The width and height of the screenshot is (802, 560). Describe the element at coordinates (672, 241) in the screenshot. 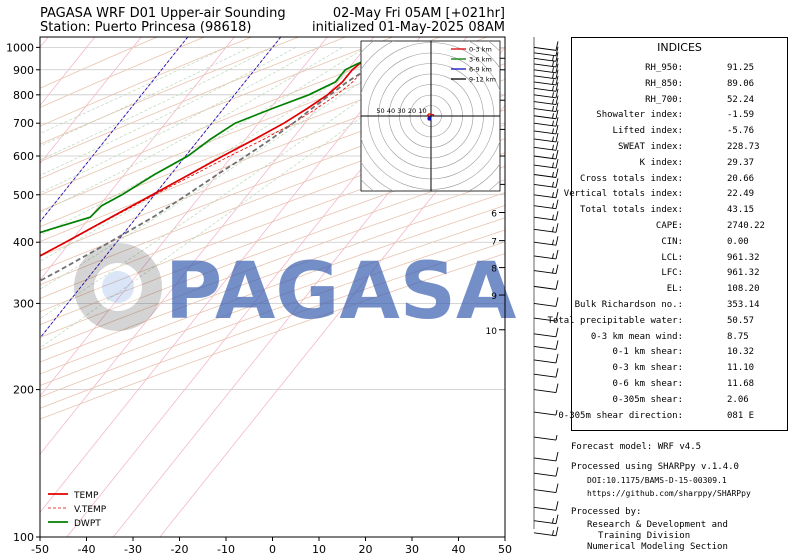

I see `index-label: CIN:` at that location.